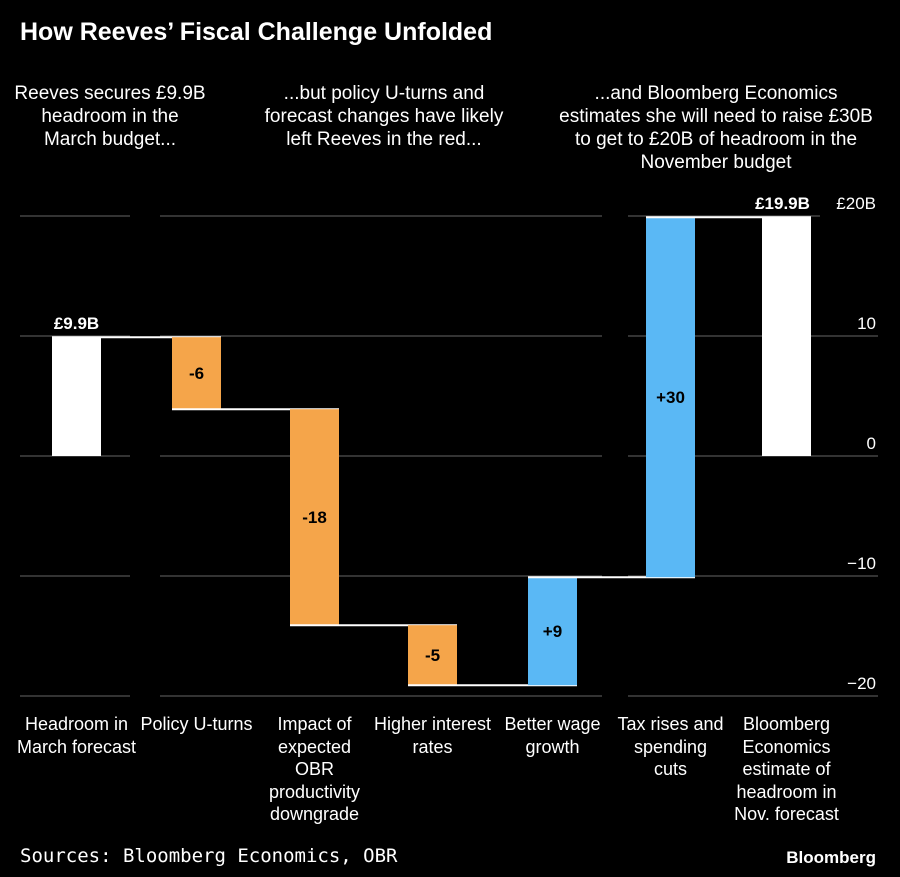 This screenshot has width=900, height=877. I want to click on y-tick-label: −10, so click(861, 563).